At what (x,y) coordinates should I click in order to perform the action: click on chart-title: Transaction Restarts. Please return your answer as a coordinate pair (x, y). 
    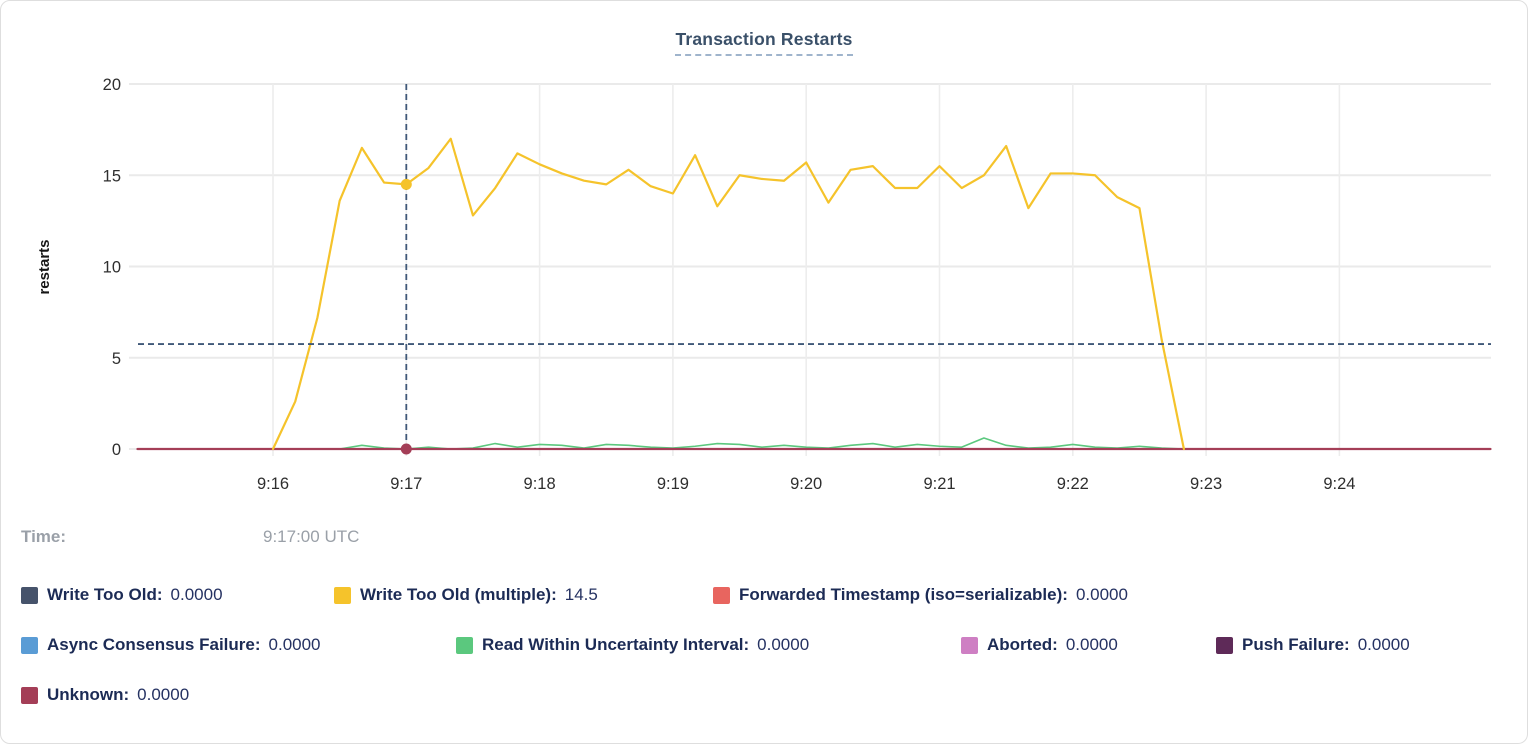
    Looking at the image, I should click on (764, 42).